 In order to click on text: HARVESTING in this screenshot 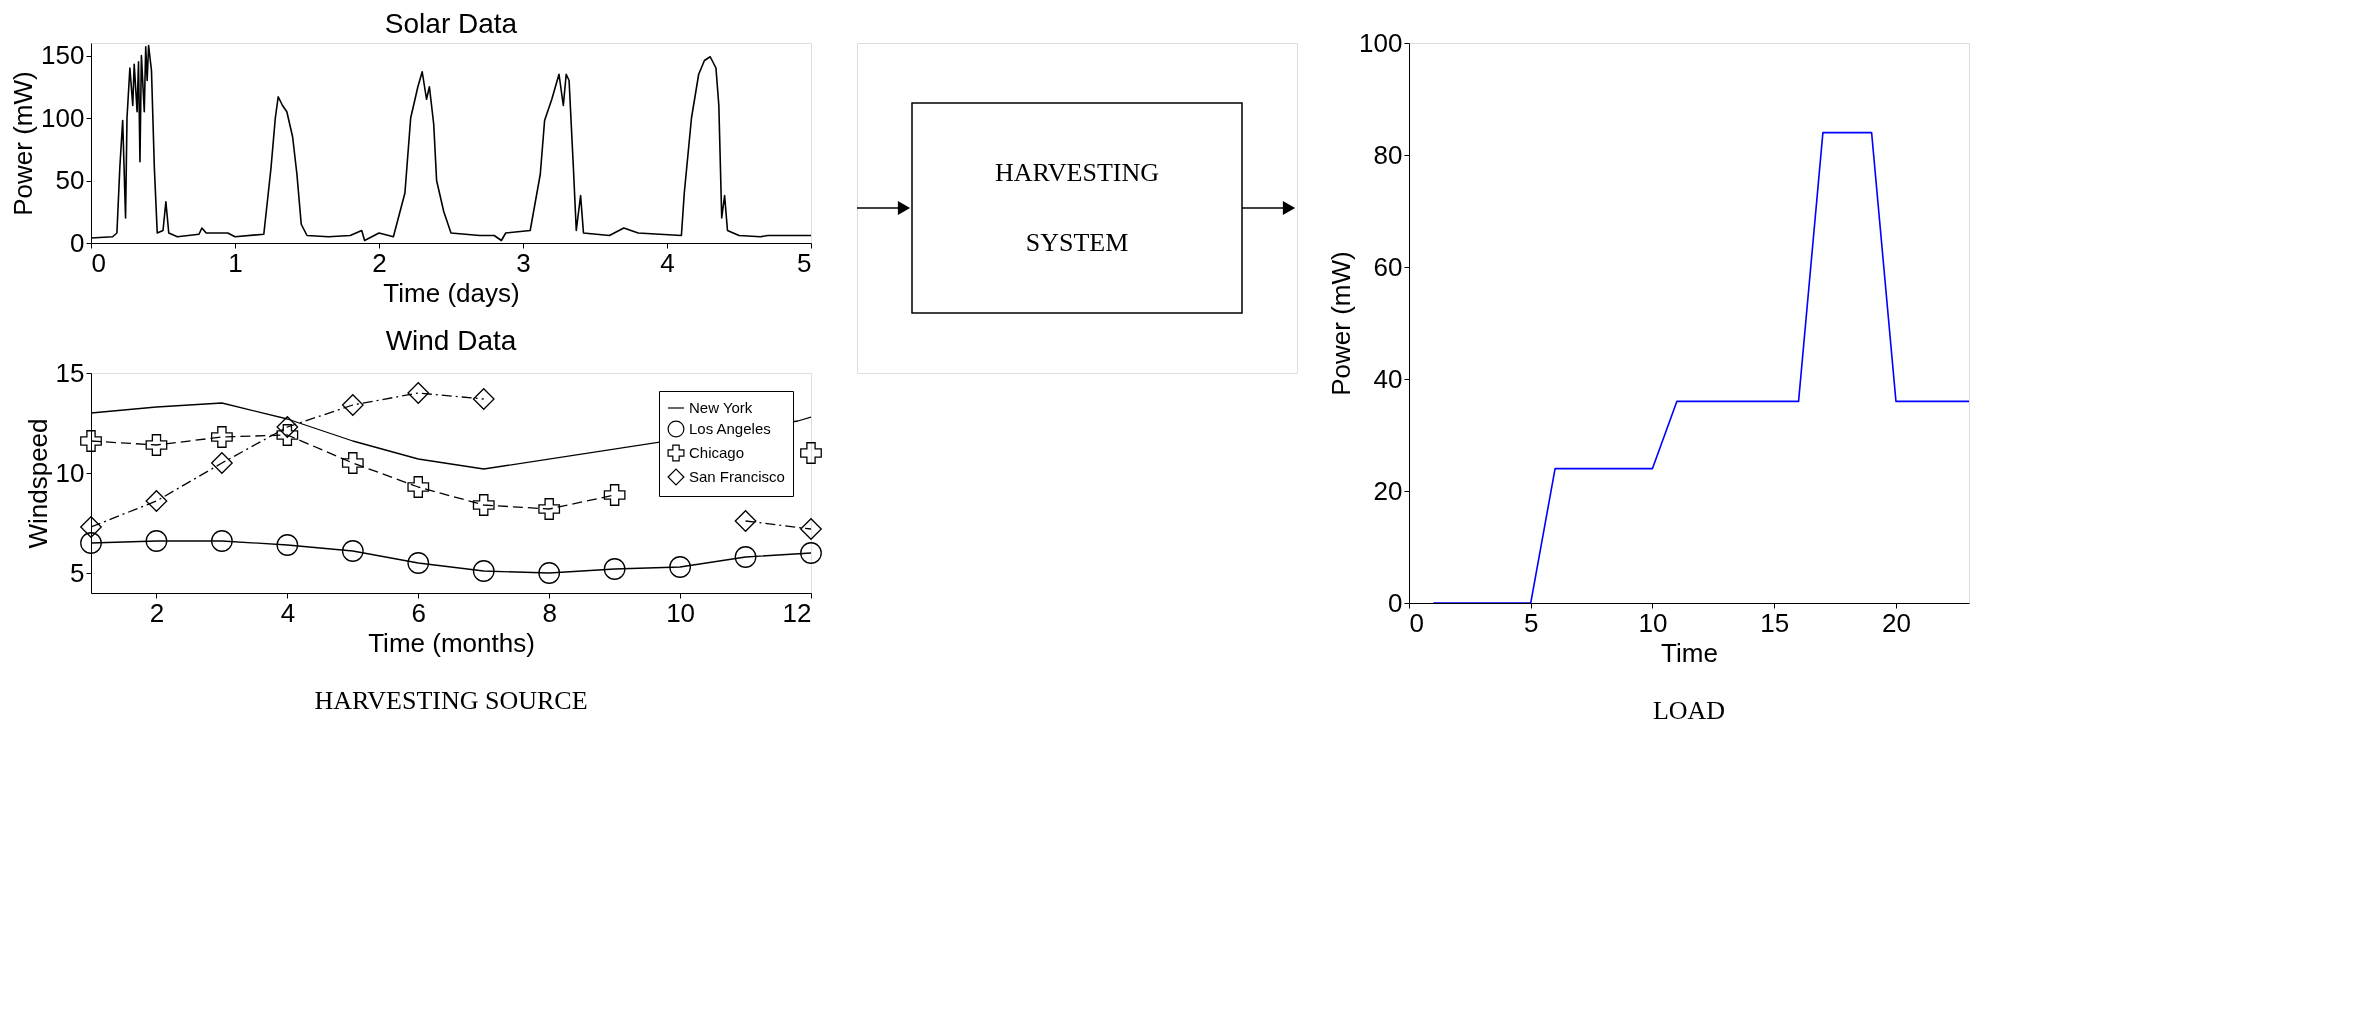, I will do `click(1077, 172)`.